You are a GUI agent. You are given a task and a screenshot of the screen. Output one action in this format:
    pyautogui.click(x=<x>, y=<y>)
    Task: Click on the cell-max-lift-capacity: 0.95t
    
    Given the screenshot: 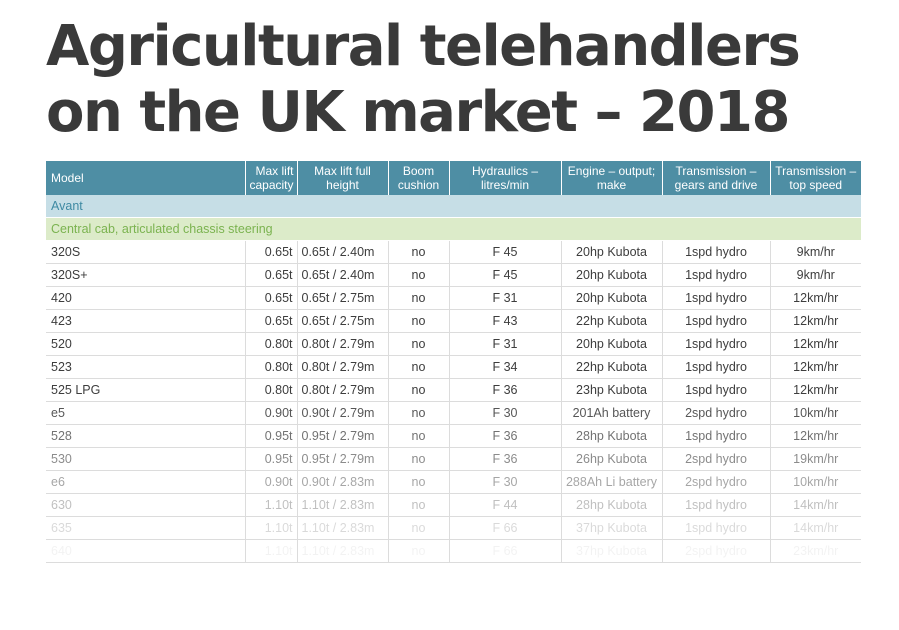 What is the action you would take?
    pyautogui.click(x=271, y=436)
    